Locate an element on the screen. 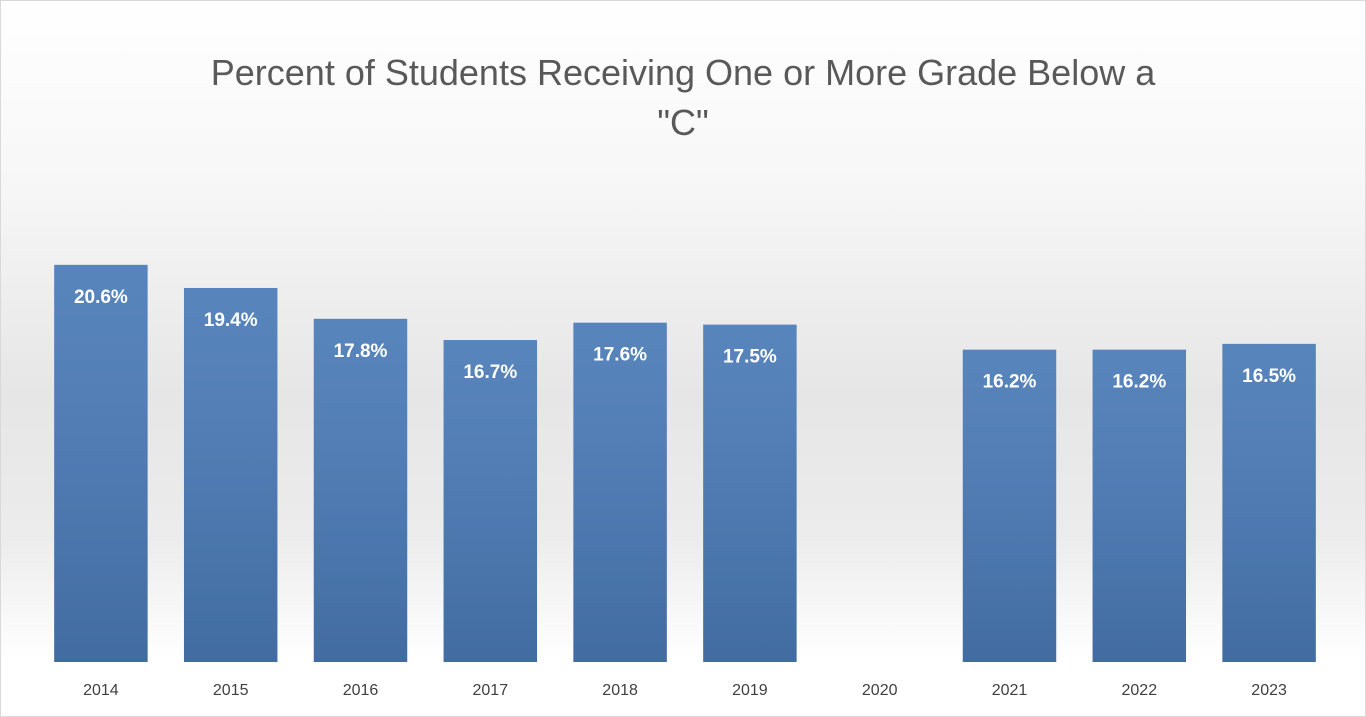 The width and height of the screenshot is (1366, 717). x-tick-label: 2018 is located at coordinates (620, 690).